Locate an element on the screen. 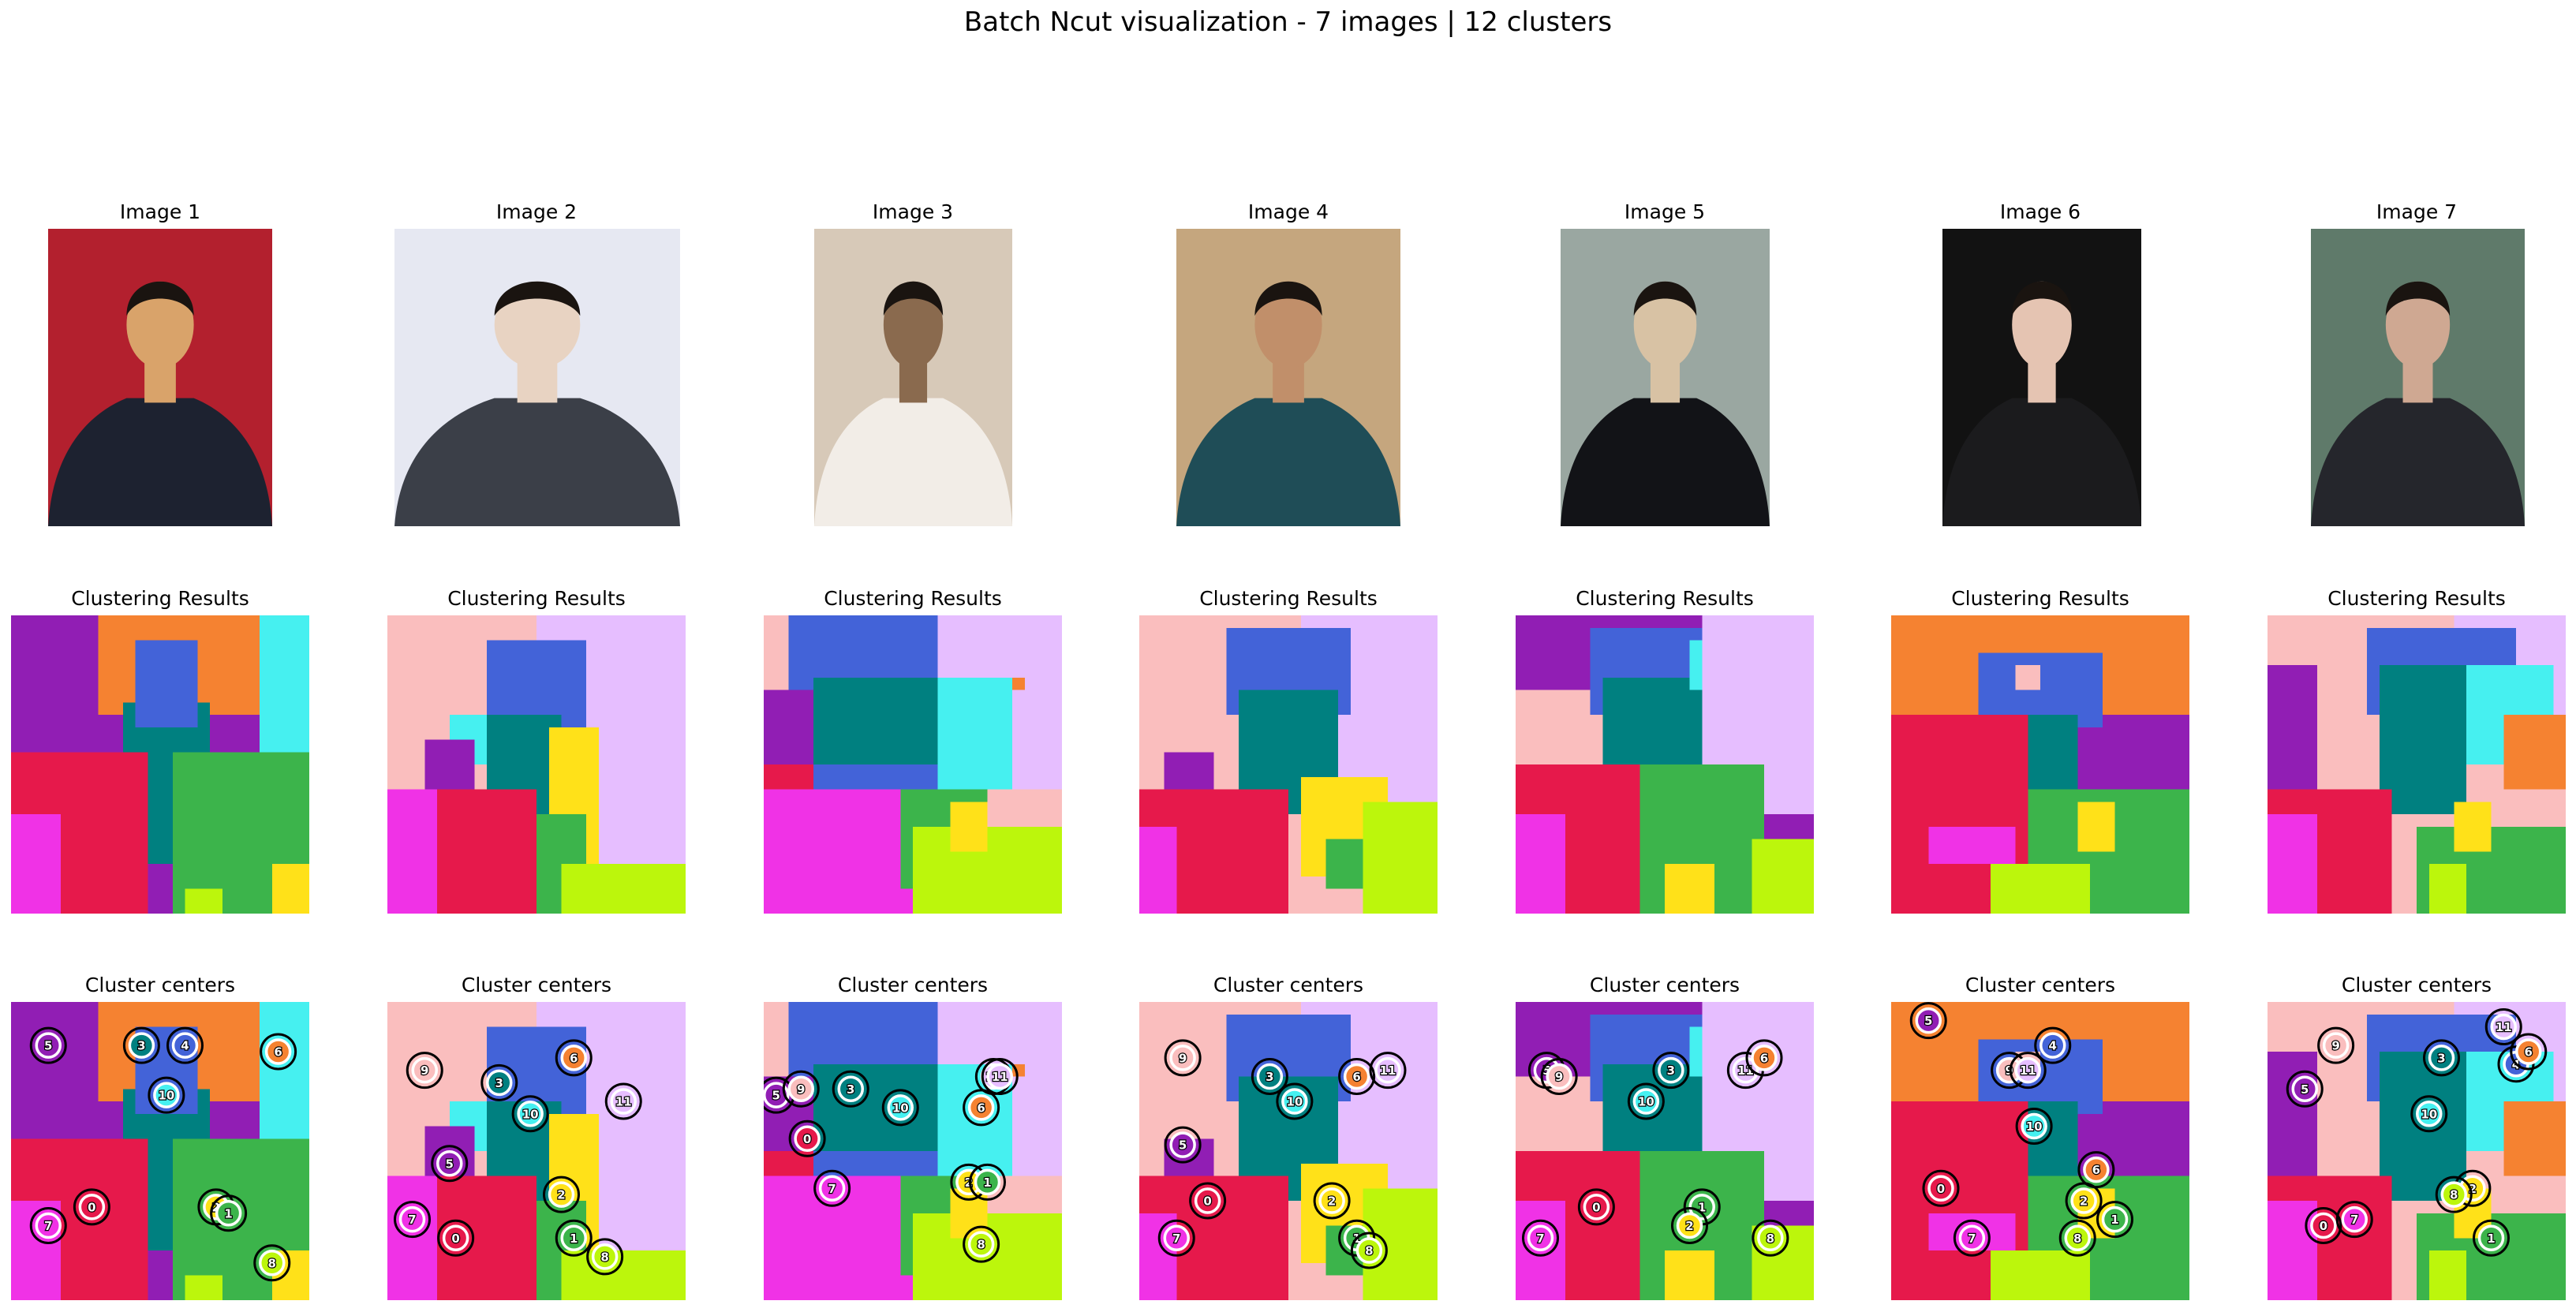 The image size is (2576, 1312). input-photo is located at coordinates (1665, 378).